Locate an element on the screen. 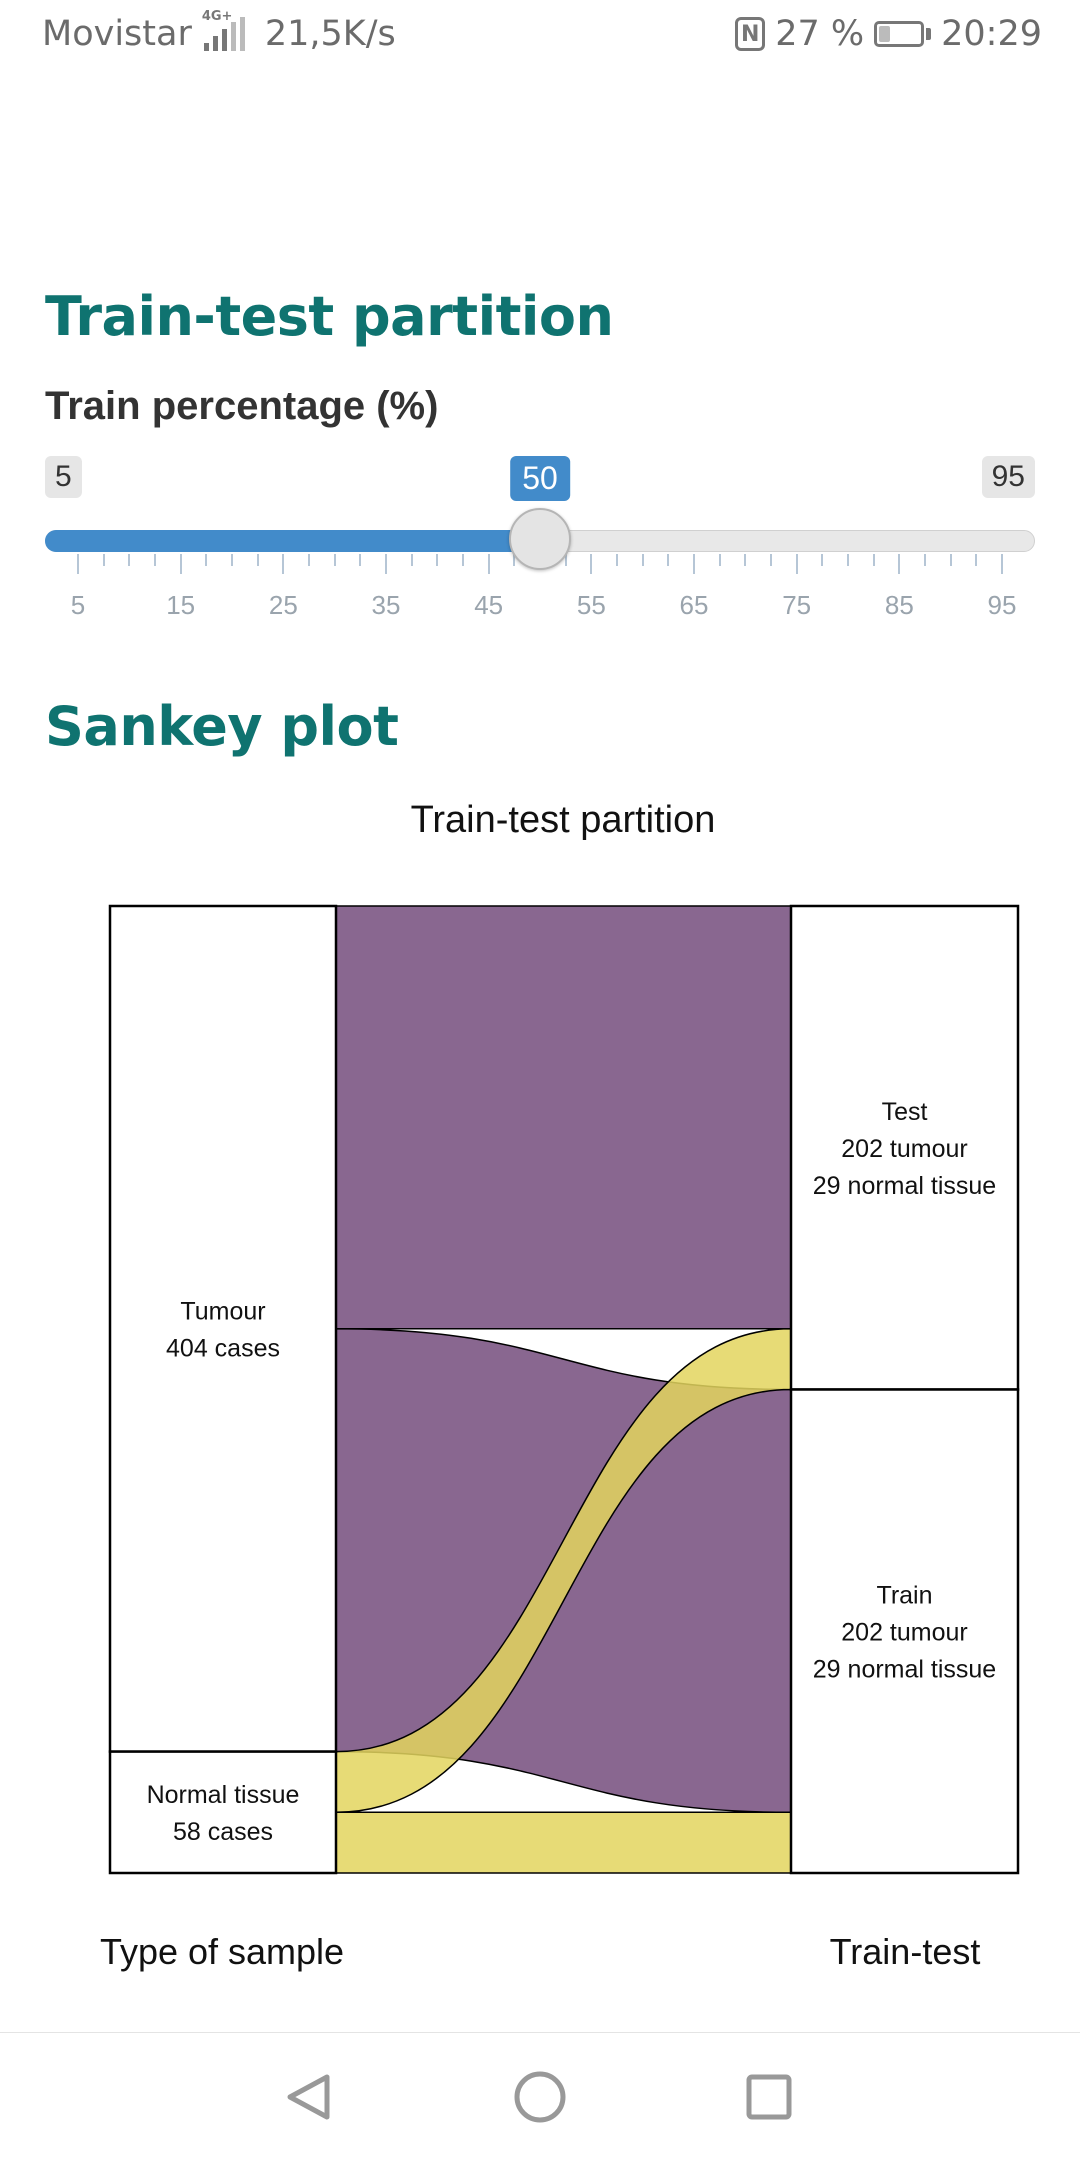  slider-min-label: 5 is located at coordinates (63, 477).